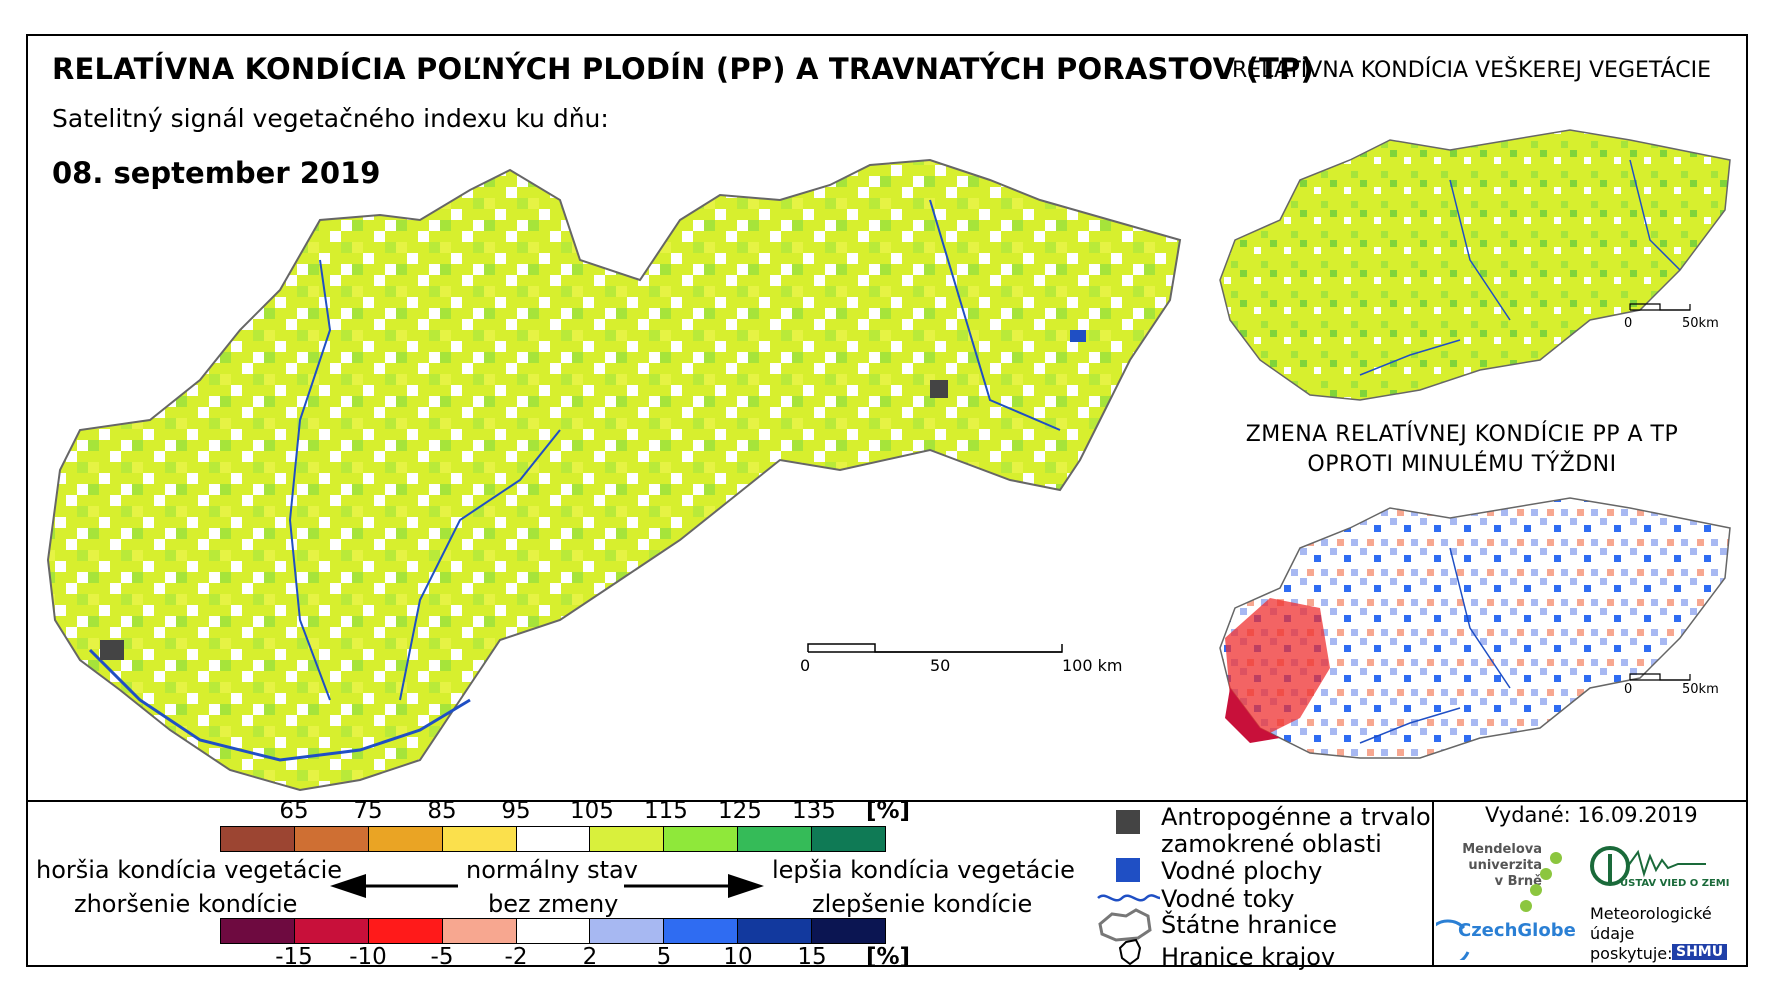  Describe the element at coordinates (1502, 865) in the screenshot. I see `mendel-logo-text: Mendelova univerzita v Brně` at that location.